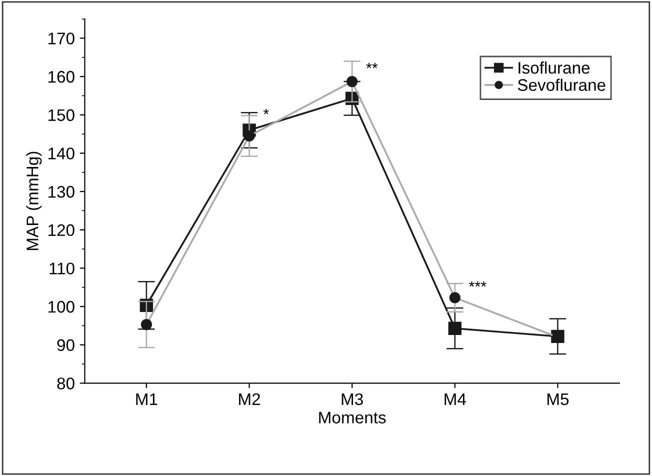  Describe the element at coordinates (477, 284) in the screenshot. I see `annotation: ***` at that location.